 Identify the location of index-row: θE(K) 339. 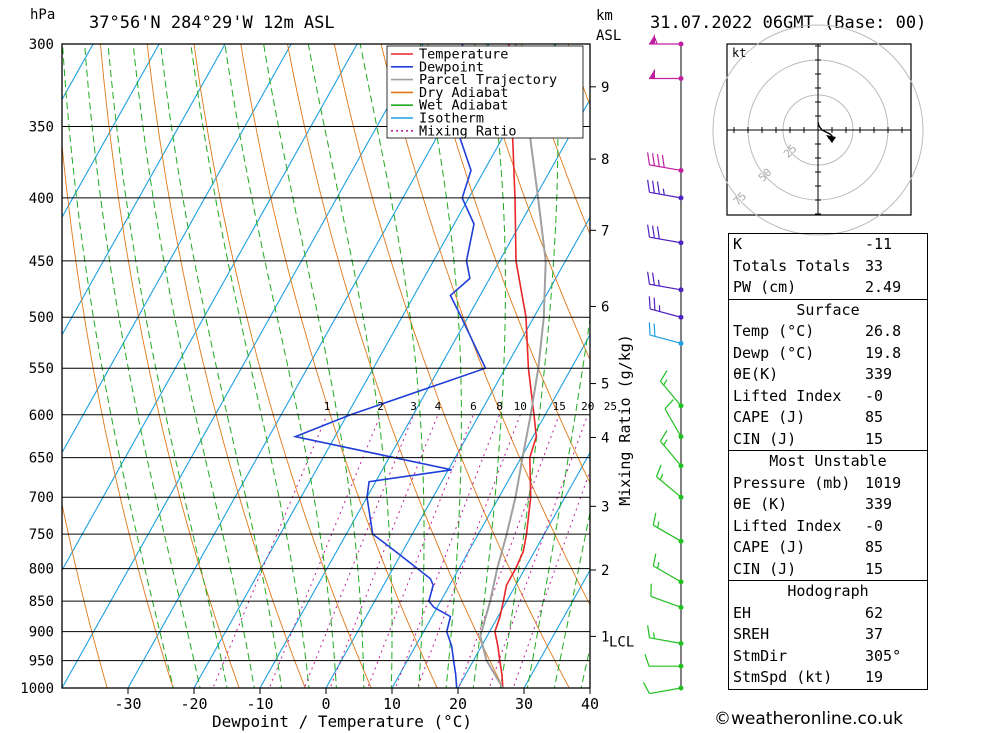
(828, 375).